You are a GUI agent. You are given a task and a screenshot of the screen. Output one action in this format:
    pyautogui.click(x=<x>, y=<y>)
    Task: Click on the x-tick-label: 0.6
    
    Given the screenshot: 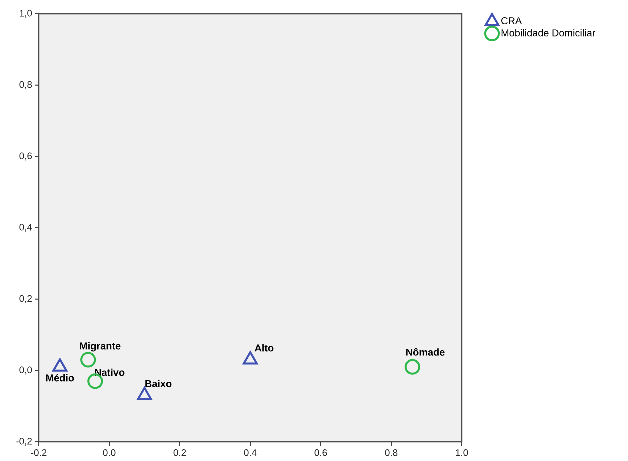 What is the action you would take?
    pyautogui.click(x=321, y=453)
    